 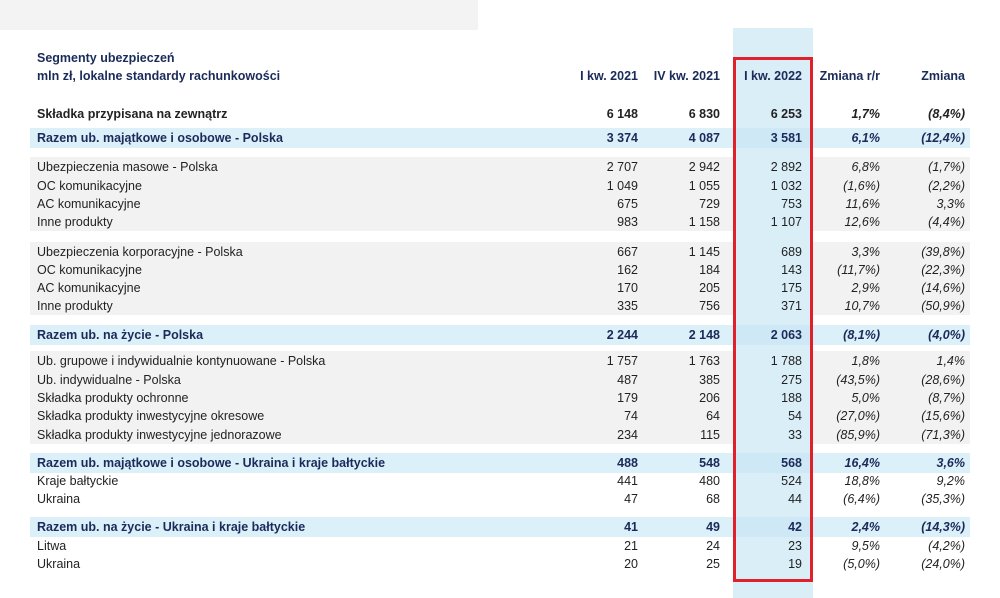 I want to click on cell: 1,7%, so click(x=866, y=114).